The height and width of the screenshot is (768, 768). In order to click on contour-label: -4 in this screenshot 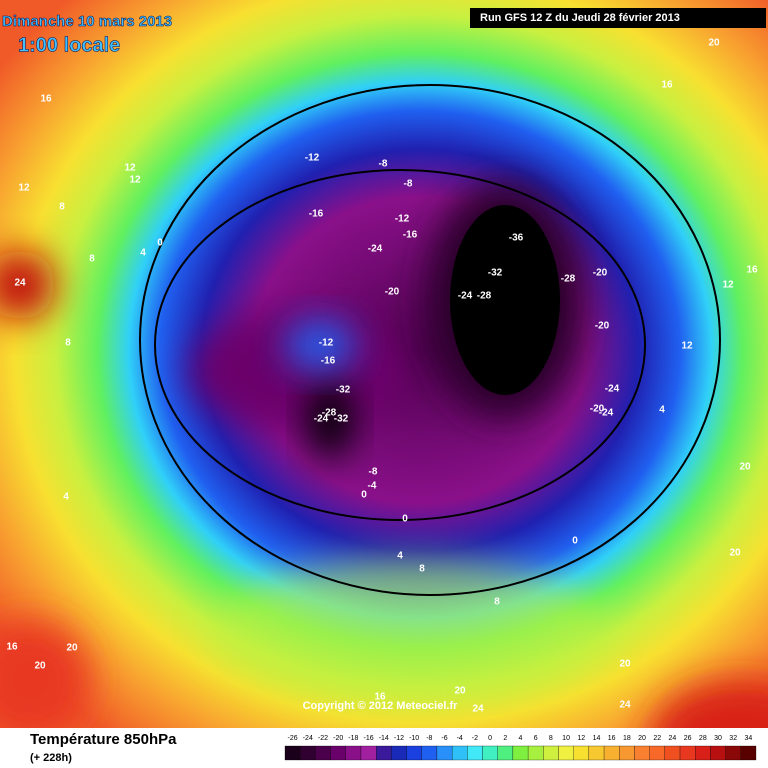, I will do `click(372, 486)`.